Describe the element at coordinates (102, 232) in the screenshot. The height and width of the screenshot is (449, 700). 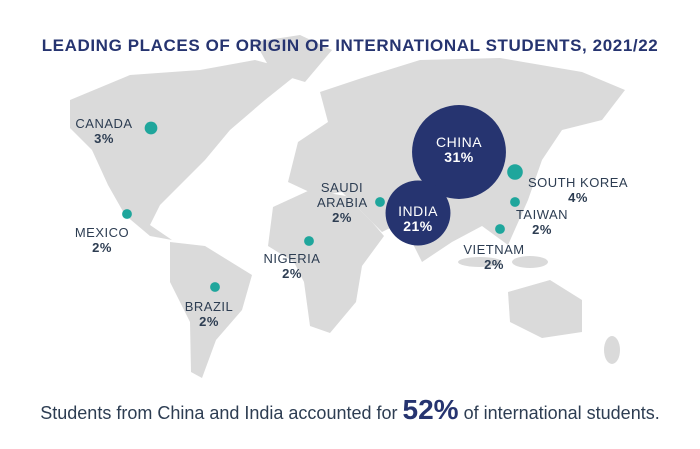
I see `country-name: MEXICO` at that location.